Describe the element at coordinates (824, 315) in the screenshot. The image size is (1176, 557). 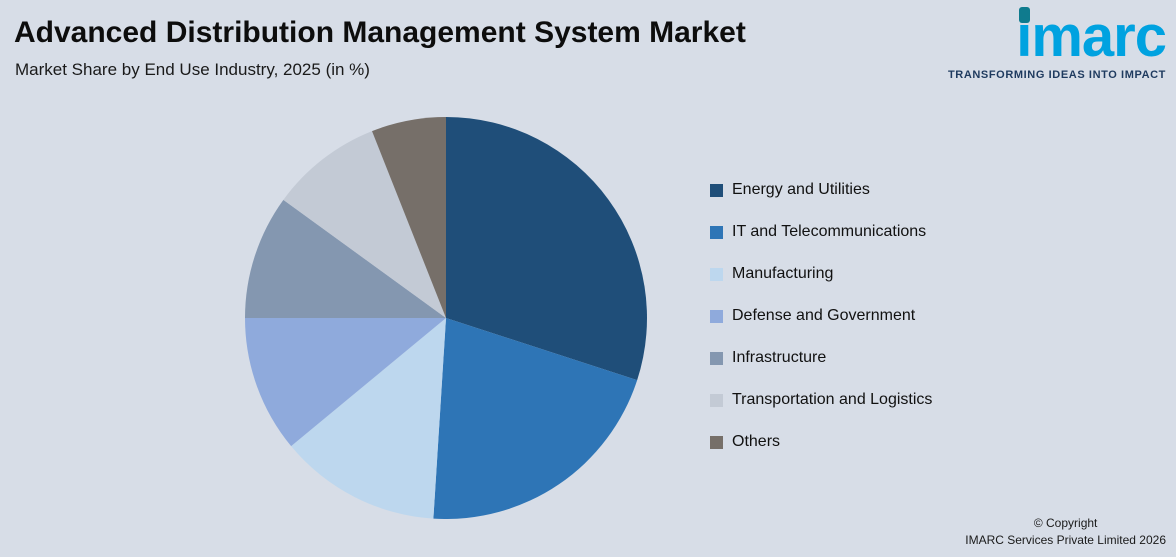
I see `legend-label: Defense and Government` at that location.